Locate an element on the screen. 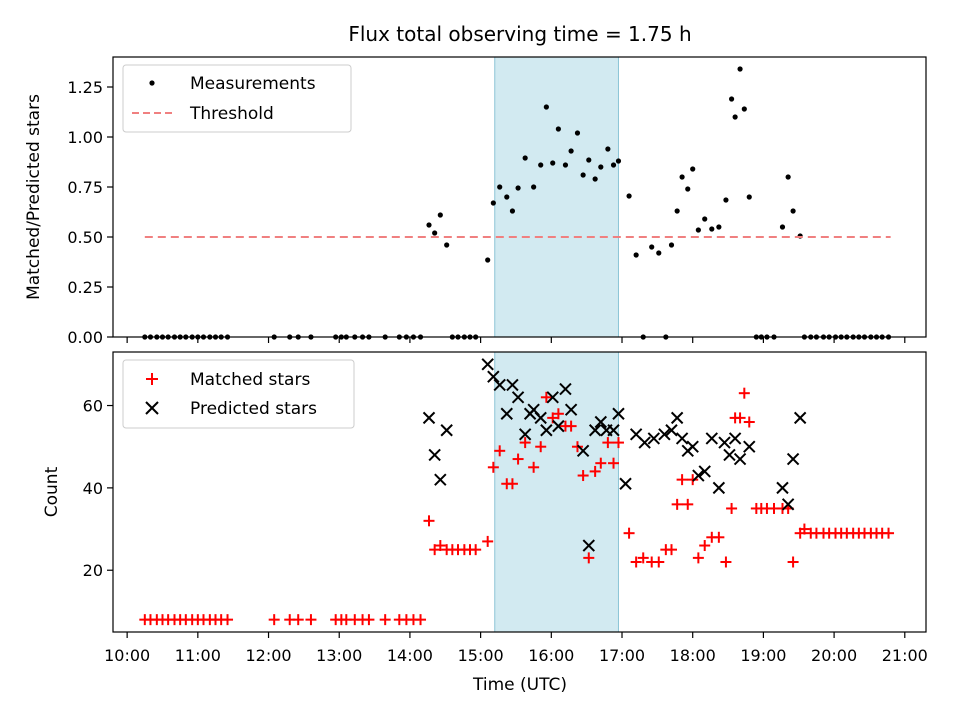 The image size is (960, 724). x-tick-label: 18:00 is located at coordinates (693, 655).